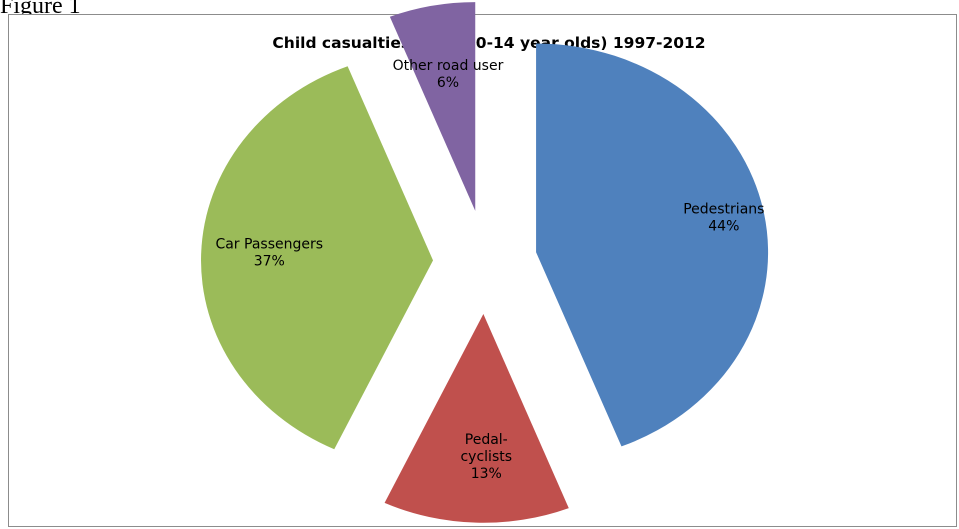 This screenshot has width=959, height=529. I want to click on slice-label-car-passengers: Car Passengers 37%, so click(269, 252).